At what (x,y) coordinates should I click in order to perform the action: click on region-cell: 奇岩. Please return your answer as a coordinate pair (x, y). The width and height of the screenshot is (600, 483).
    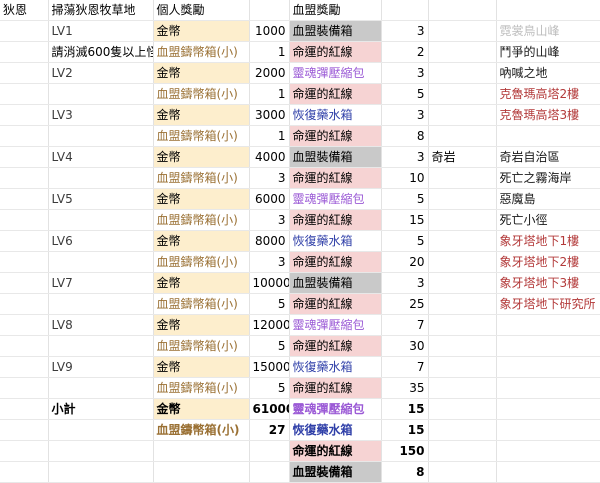
    Looking at the image, I should click on (462, 157).